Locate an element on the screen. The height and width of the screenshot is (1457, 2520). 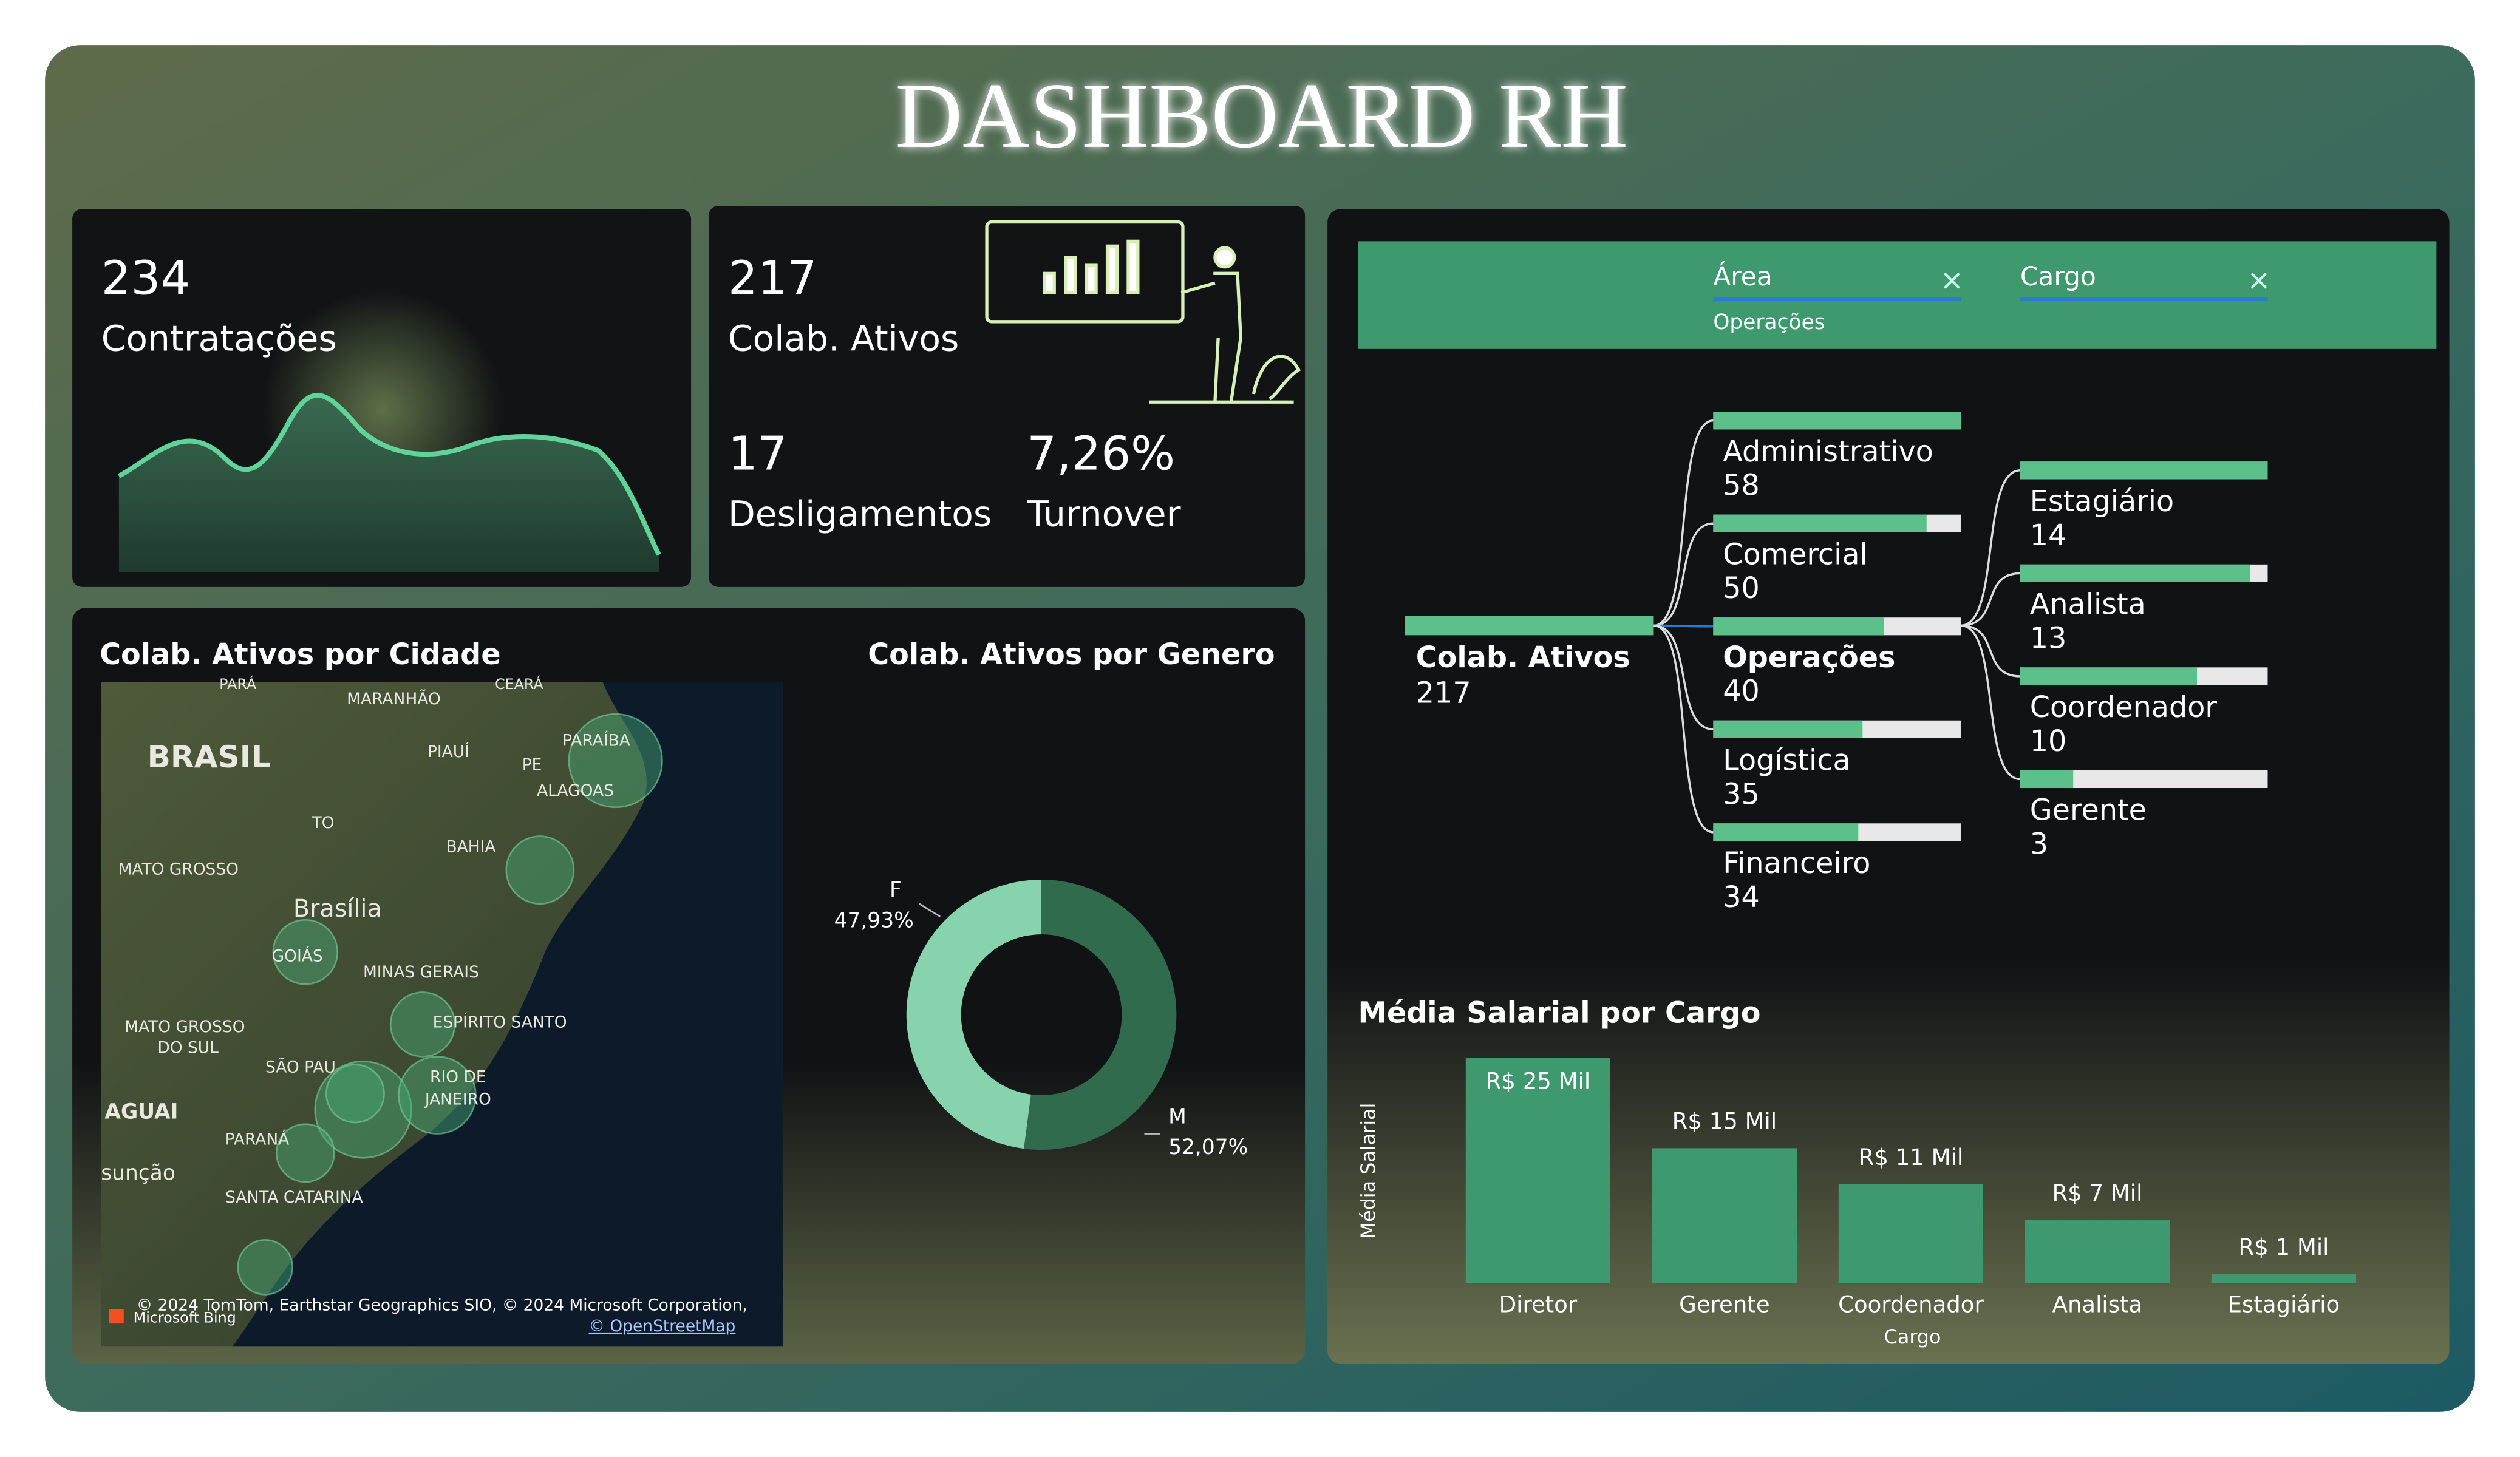
map-label: PE is located at coordinates (532, 764).